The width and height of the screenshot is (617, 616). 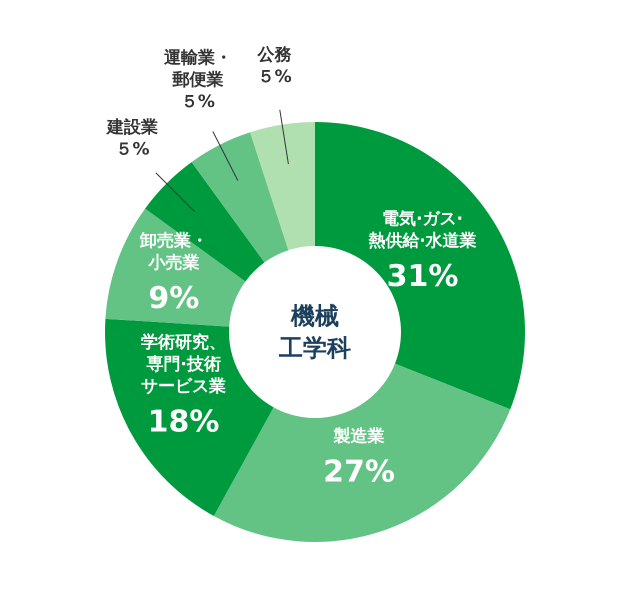 I want to click on donut-slice, so click(x=282, y=186).